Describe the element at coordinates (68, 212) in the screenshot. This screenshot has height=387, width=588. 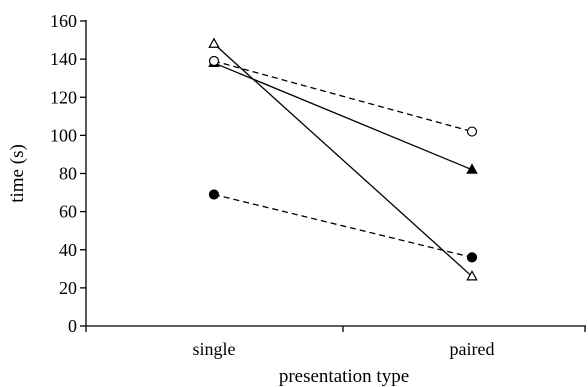
I see `y-tick-label-3: 60` at that location.